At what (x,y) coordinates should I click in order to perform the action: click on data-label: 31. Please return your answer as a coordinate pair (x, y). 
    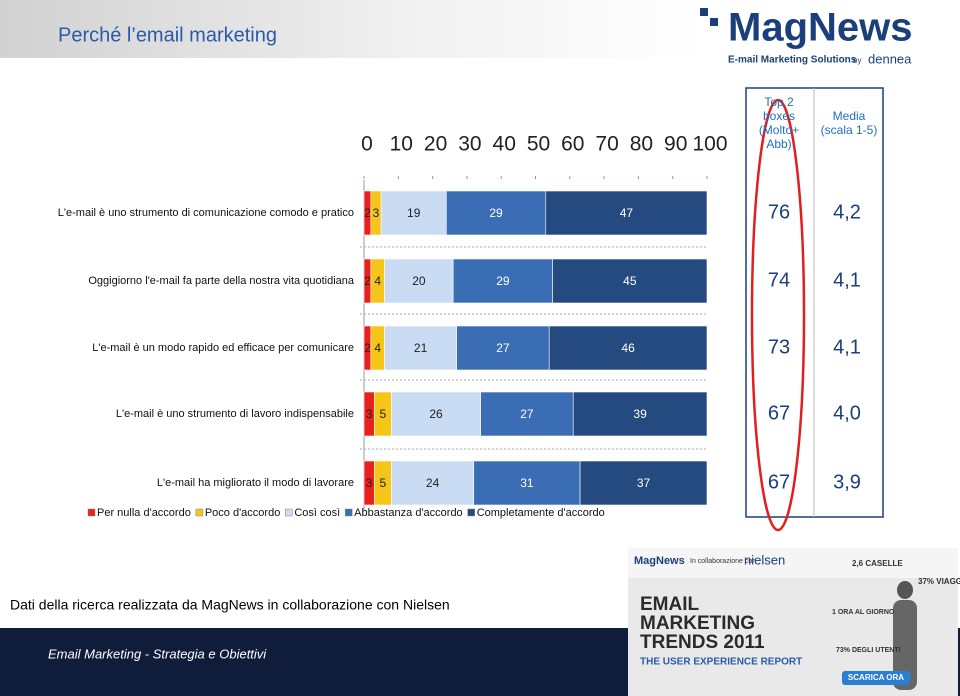
    Looking at the image, I should click on (527, 483).